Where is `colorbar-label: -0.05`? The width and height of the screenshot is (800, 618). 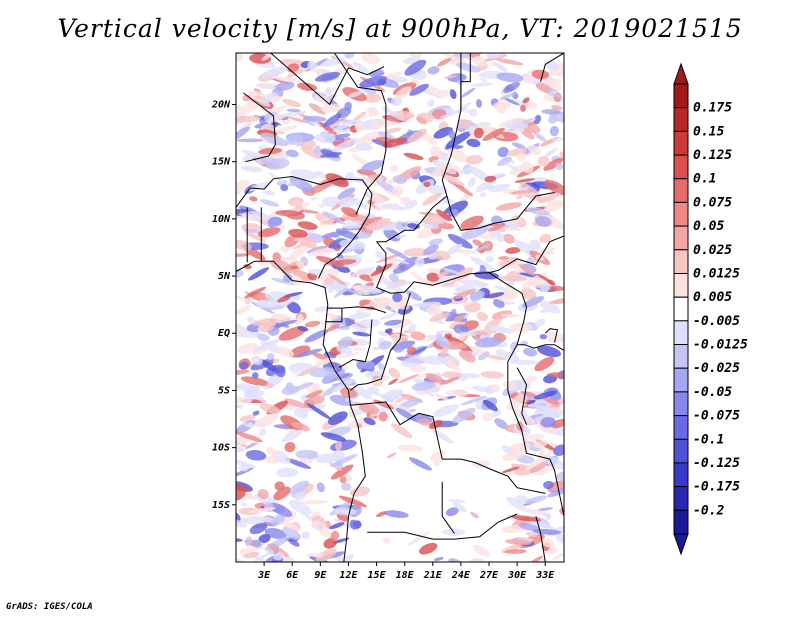 colorbar-label: -0.05 is located at coordinates (712, 392).